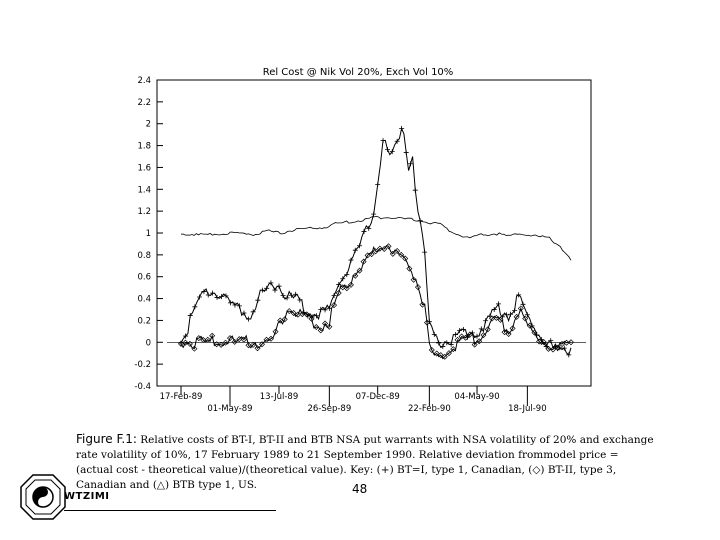 Image resolution: width=720 pixels, height=540 pixels. What do you see at coordinates (144, 321) in the screenshot?
I see `y-tick-label: 0.2` at bounding box center [144, 321].